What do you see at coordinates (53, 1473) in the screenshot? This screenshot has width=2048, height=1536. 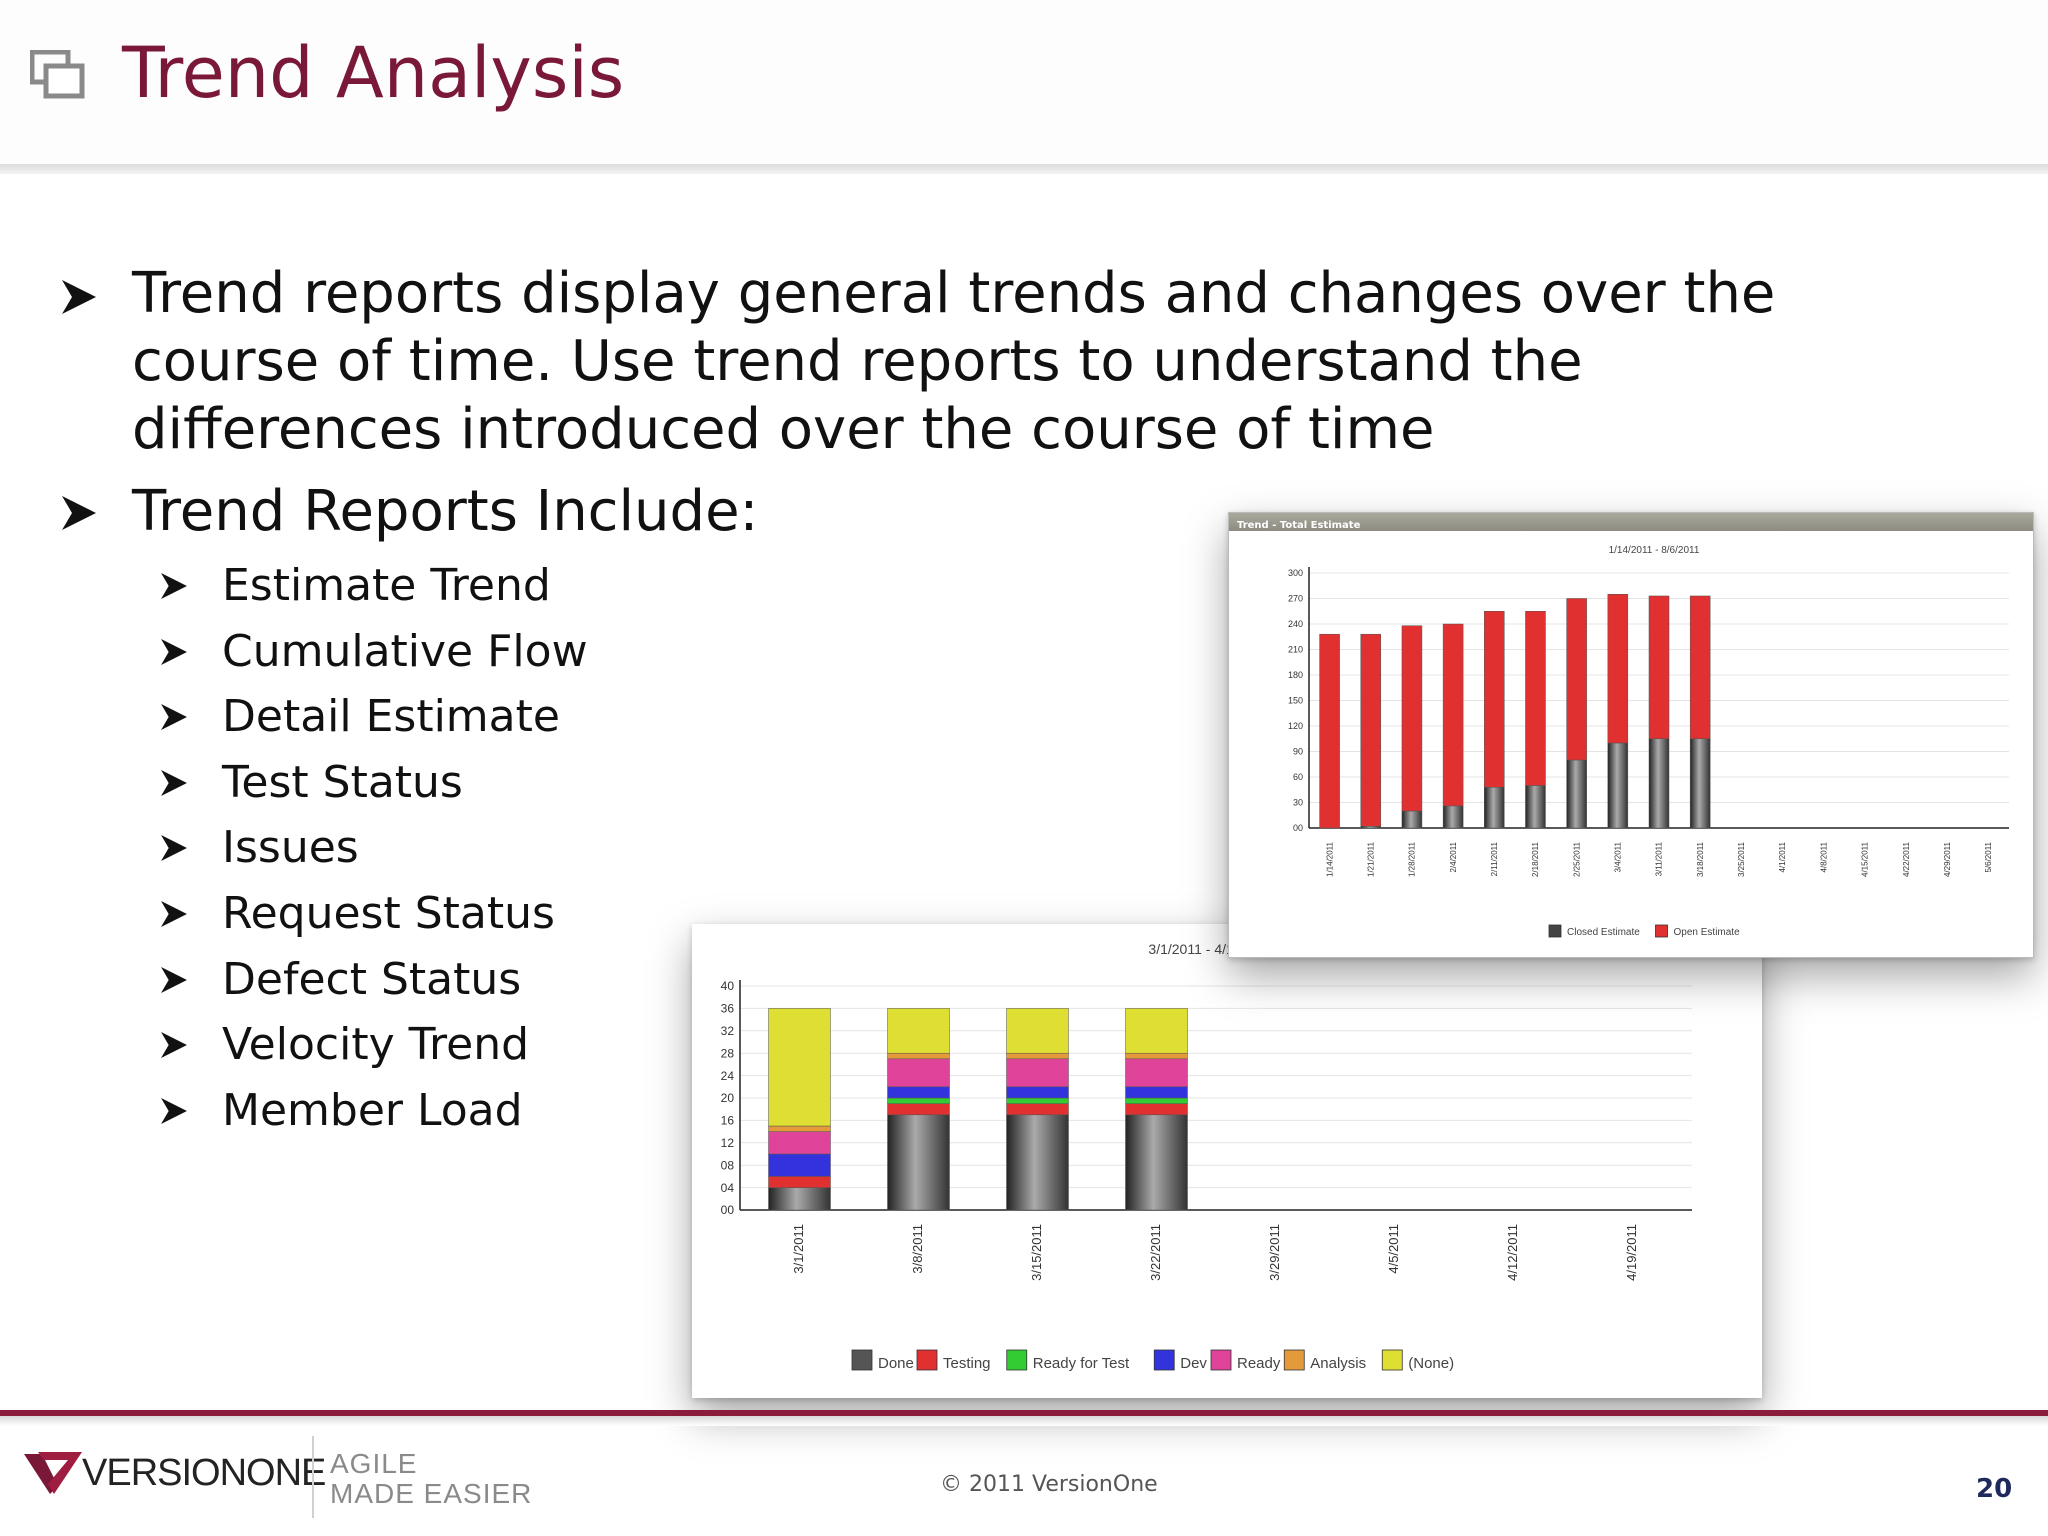 I see `versionone-logo-icon` at bounding box center [53, 1473].